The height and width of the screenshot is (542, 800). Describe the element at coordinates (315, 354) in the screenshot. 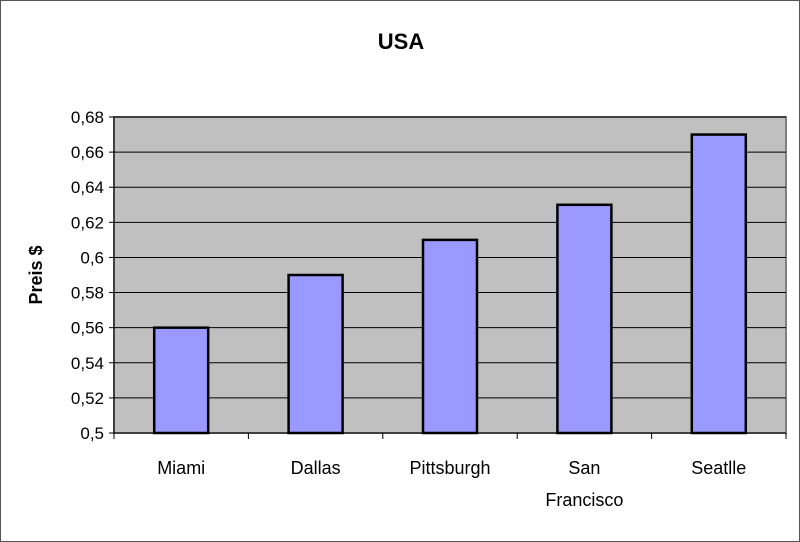

I see `bar-dallas` at that location.